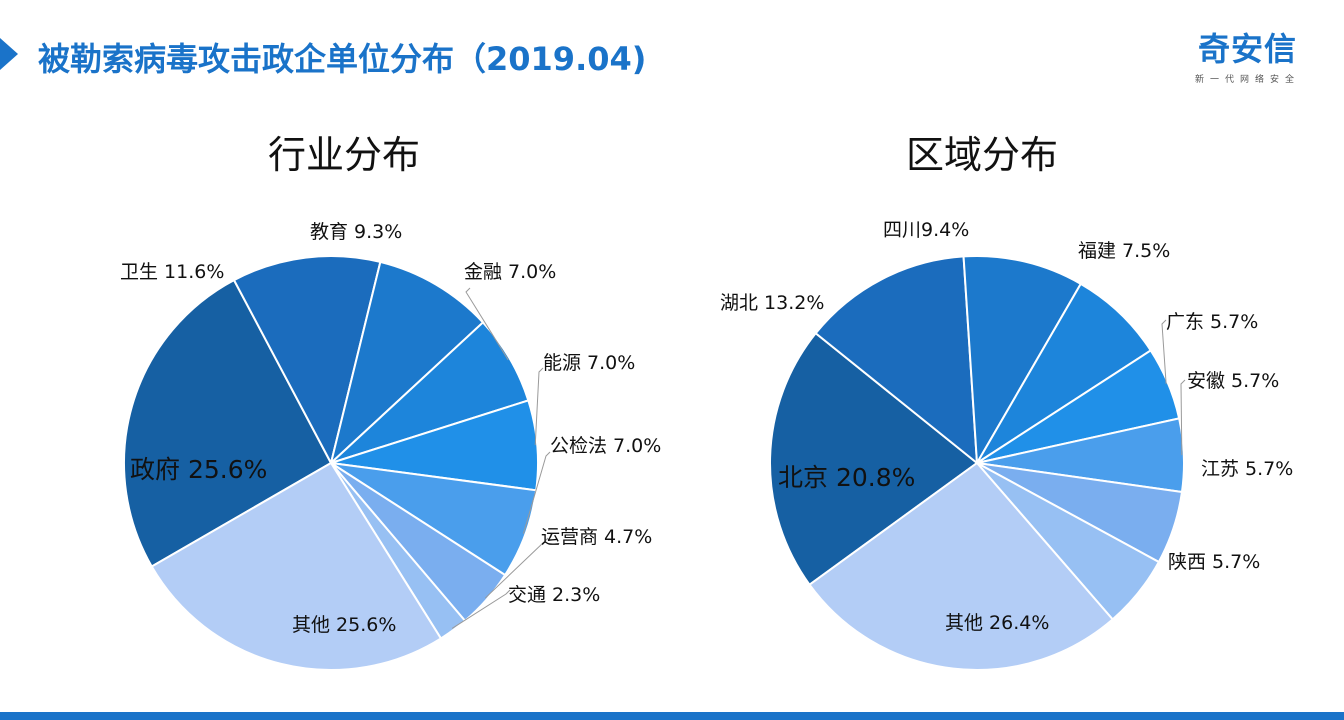  Describe the element at coordinates (344, 155) in the screenshot. I see `chart-title-industry: 行业分布` at that location.